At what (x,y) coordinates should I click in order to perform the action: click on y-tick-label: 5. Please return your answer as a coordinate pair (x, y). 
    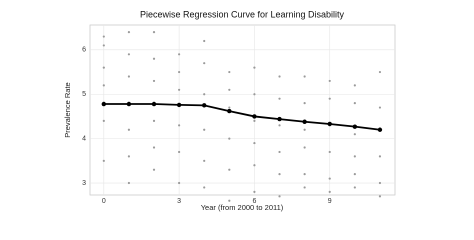
    Looking at the image, I should click on (84, 94).